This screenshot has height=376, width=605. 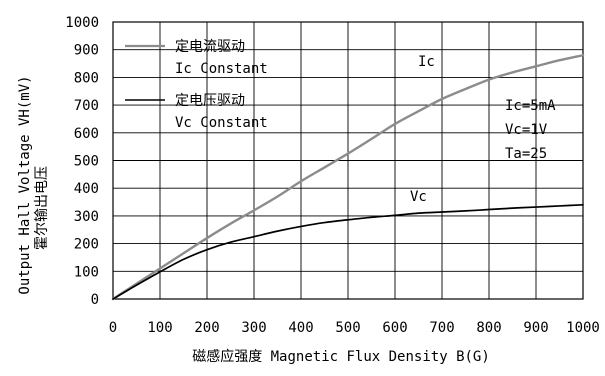 What do you see at coordinates (86, 272) in the screenshot?
I see `y-tick-label: 100` at bounding box center [86, 272].